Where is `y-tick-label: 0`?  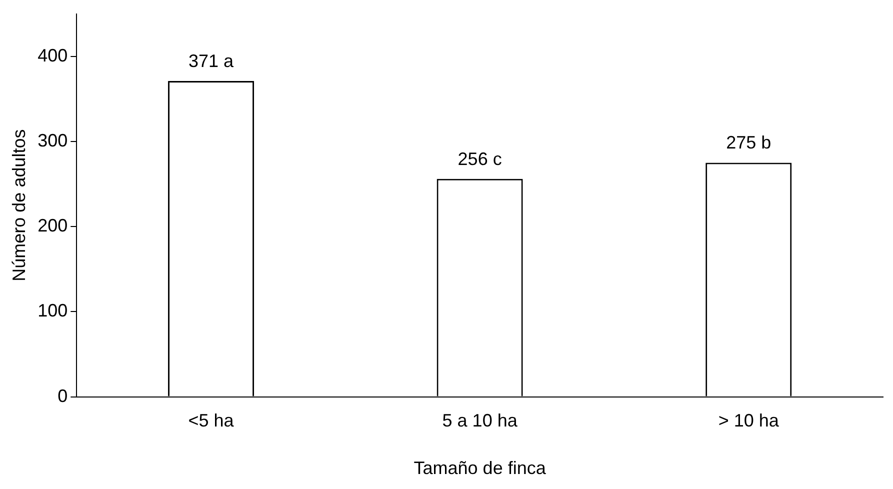
y-tick-label: 0 is located at coordinates (63, 396).